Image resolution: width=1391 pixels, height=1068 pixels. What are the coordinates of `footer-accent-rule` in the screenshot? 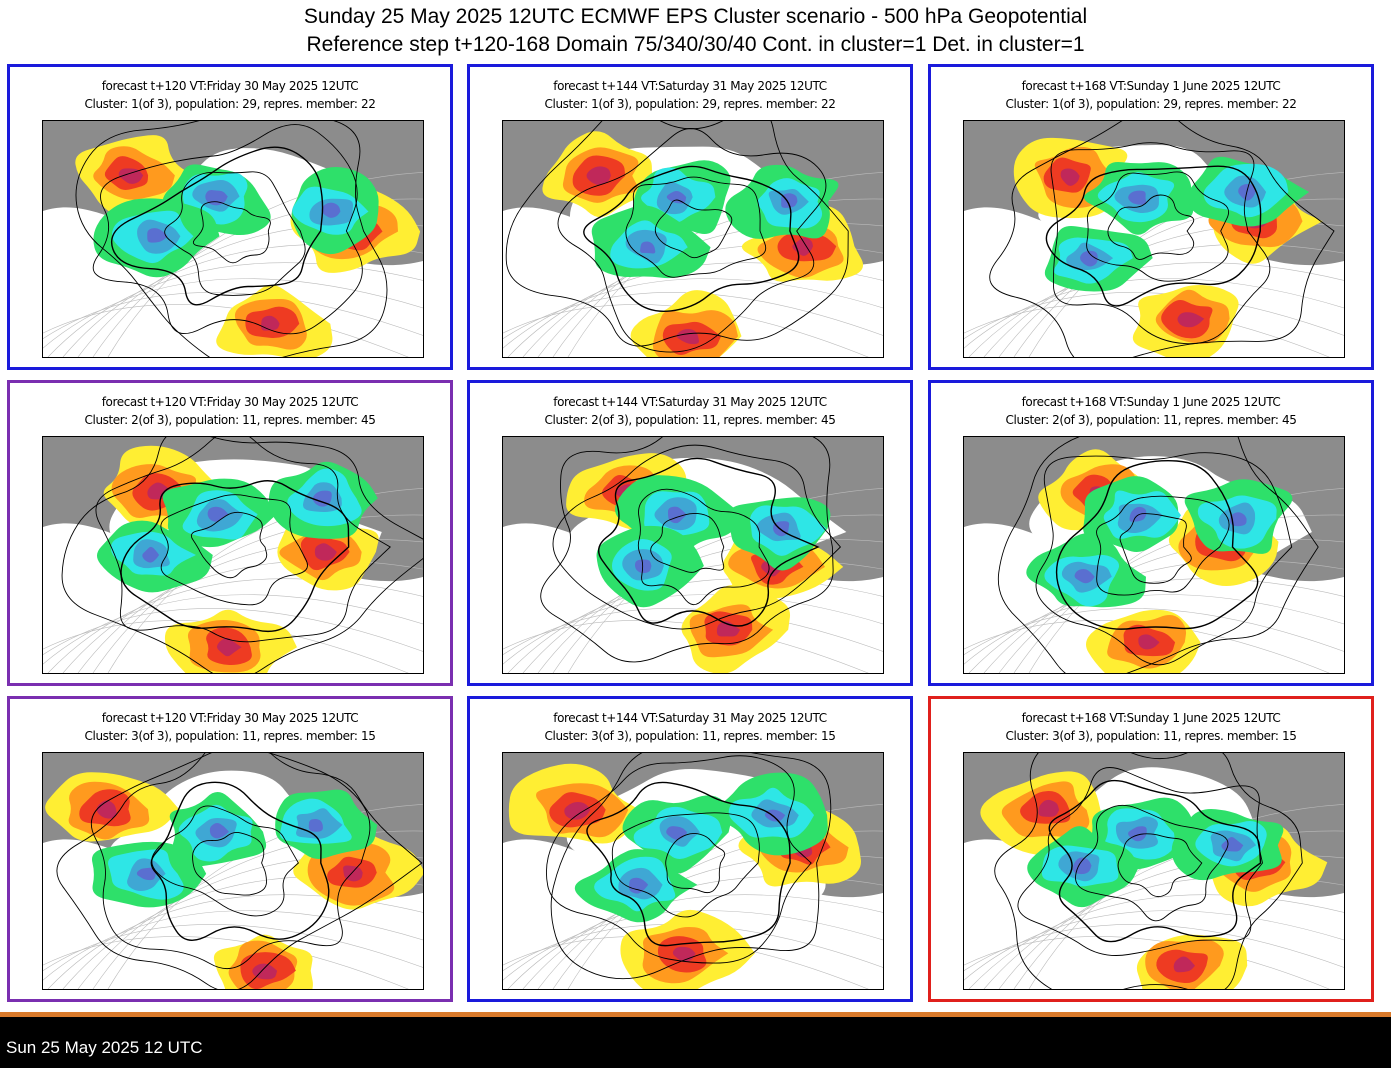 It's located at (695, 1014).